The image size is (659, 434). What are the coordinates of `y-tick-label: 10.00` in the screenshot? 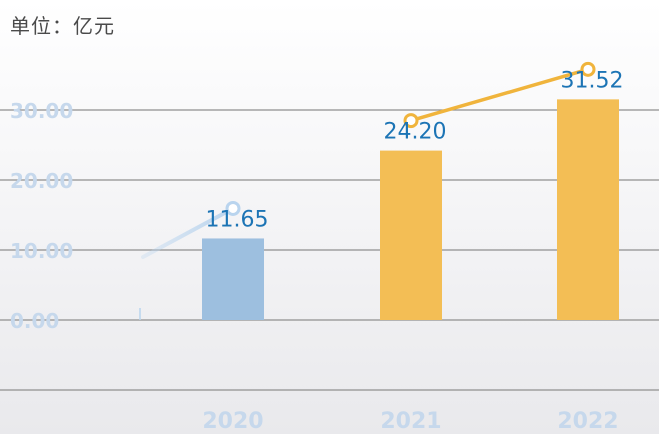 It's located at (41, 251).